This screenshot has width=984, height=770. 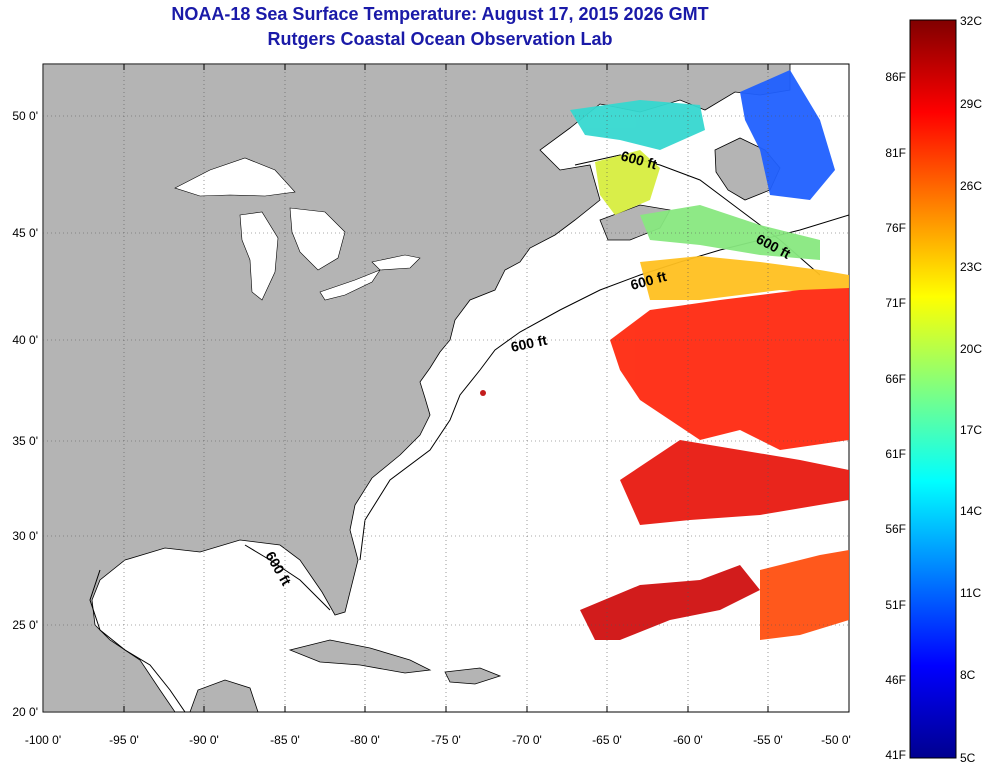 I want to click on colorbar-celsius-label: 29C, so click(x=971, y=104).